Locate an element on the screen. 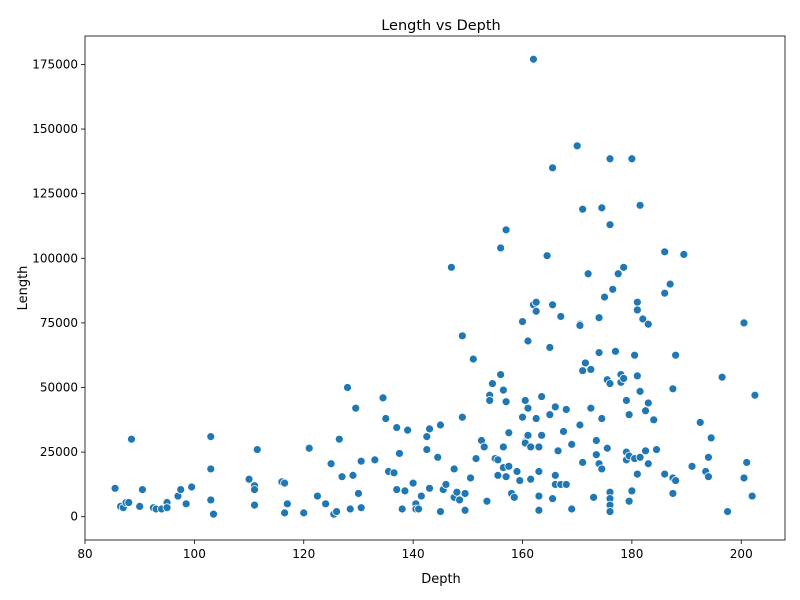 The width and height of the screenshot is (800, 600). y-tick-label: 75000 is located at coordinates (59, 323).